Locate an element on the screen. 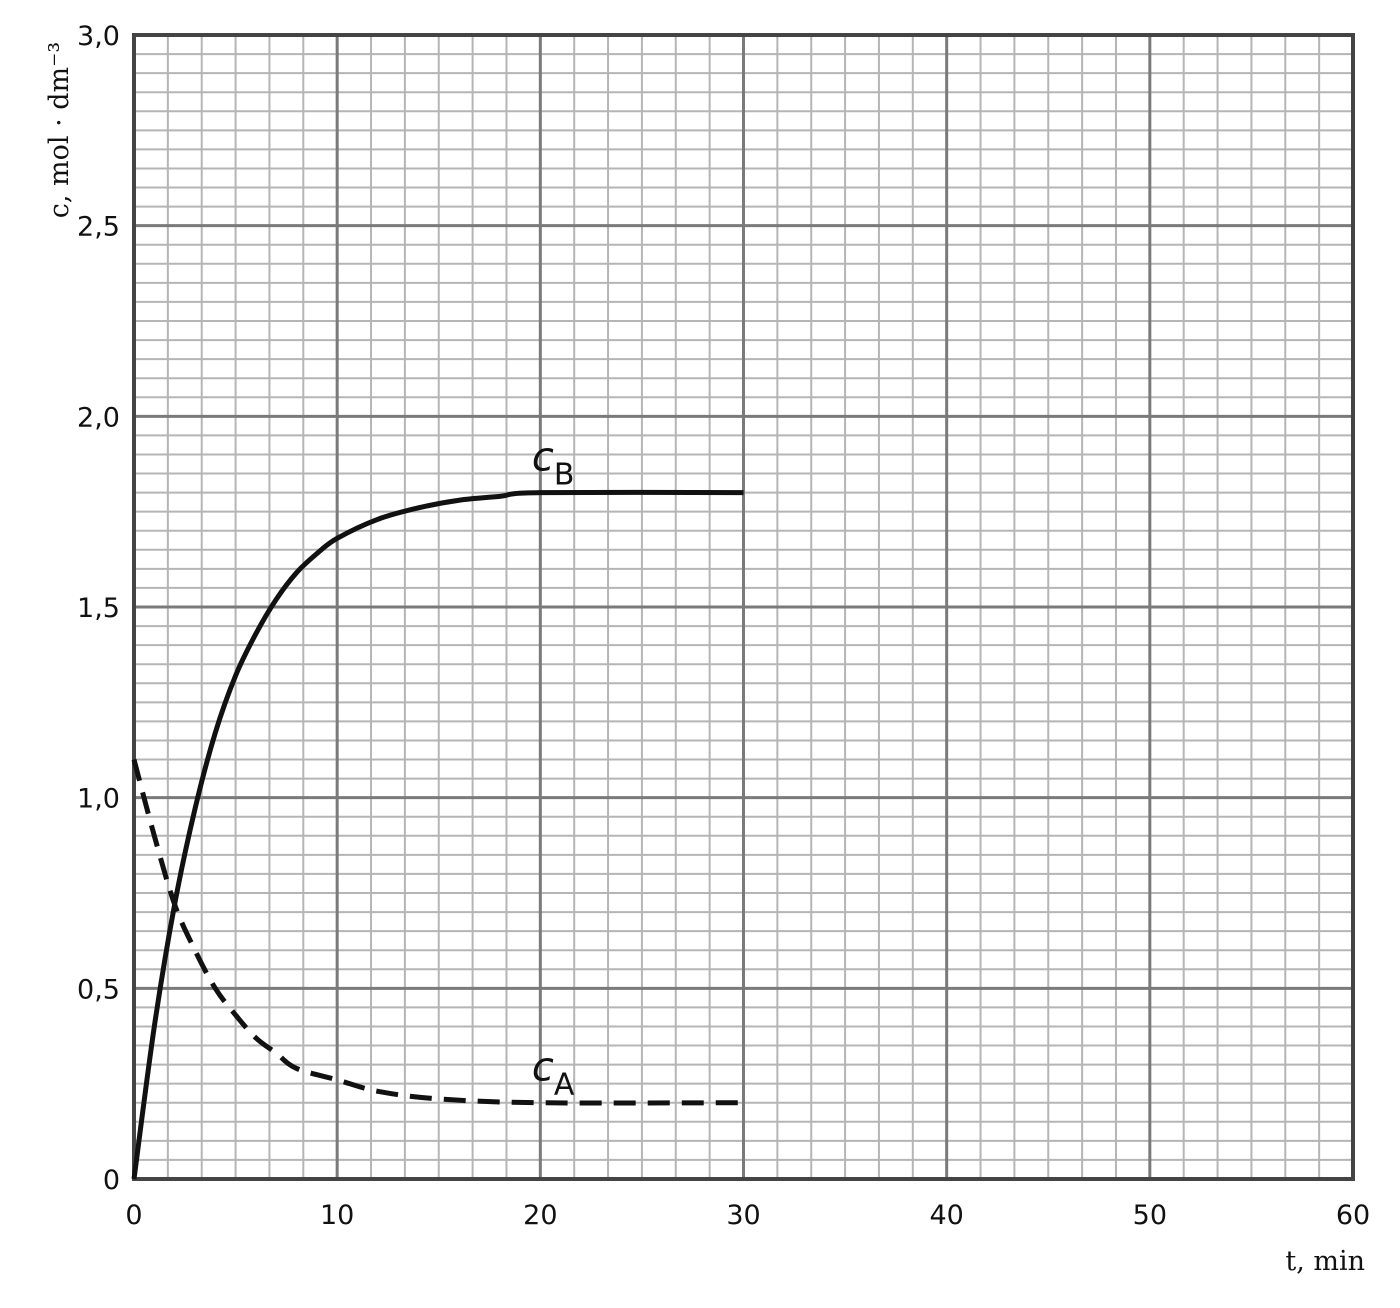 This screenshot has height=1308, width=1400. y-tick-label: 0 is located at coordinates (111, 1180).